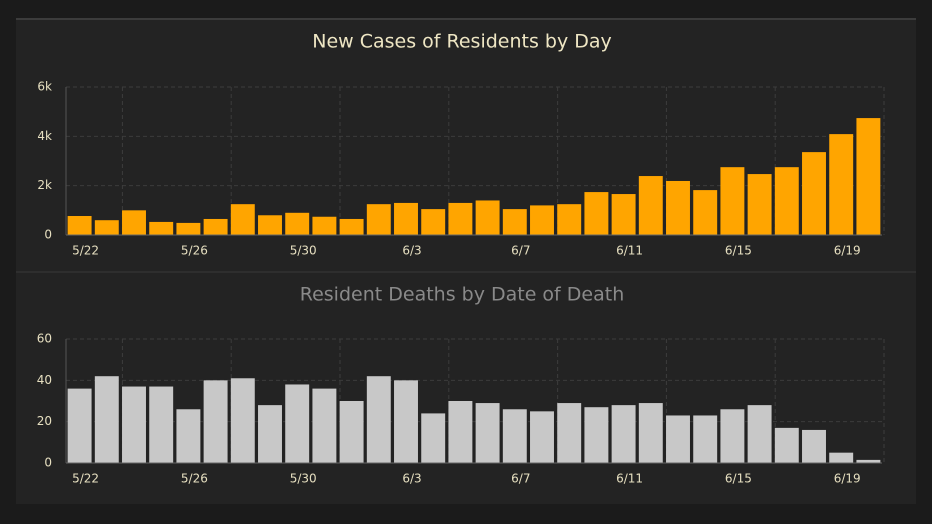 The height and width of the screenshot is (524, 932). Describe the element at coordinates (44, 136) in the screenshot. I see `y-tick-label: 4k` at that location.